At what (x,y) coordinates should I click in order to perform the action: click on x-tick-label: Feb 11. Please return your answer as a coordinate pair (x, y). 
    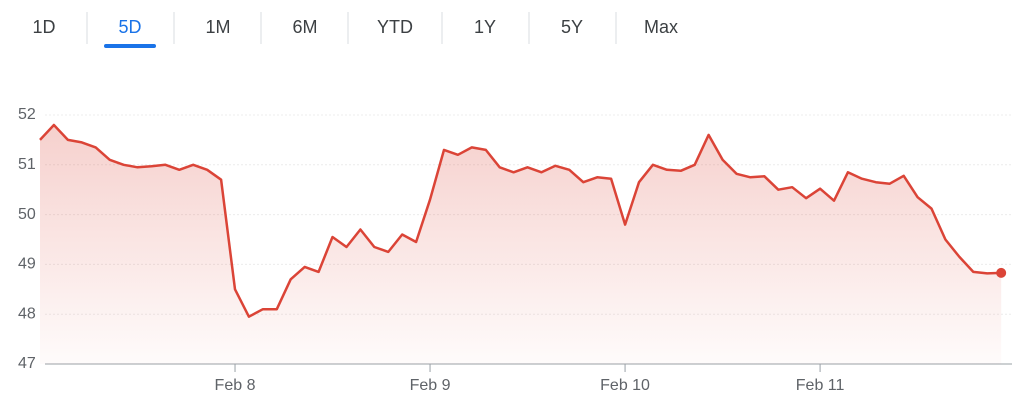
    Looking at the image, I should click on (820, 385).